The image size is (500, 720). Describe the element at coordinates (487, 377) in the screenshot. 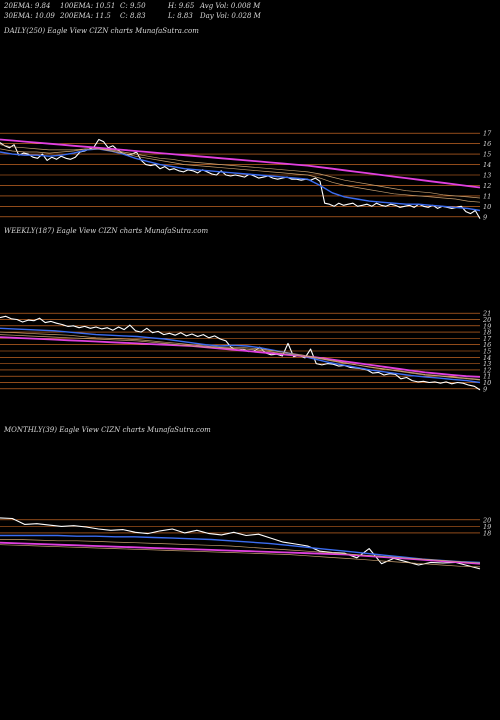

I see `weekly-y-tick-label: 11` at that location.